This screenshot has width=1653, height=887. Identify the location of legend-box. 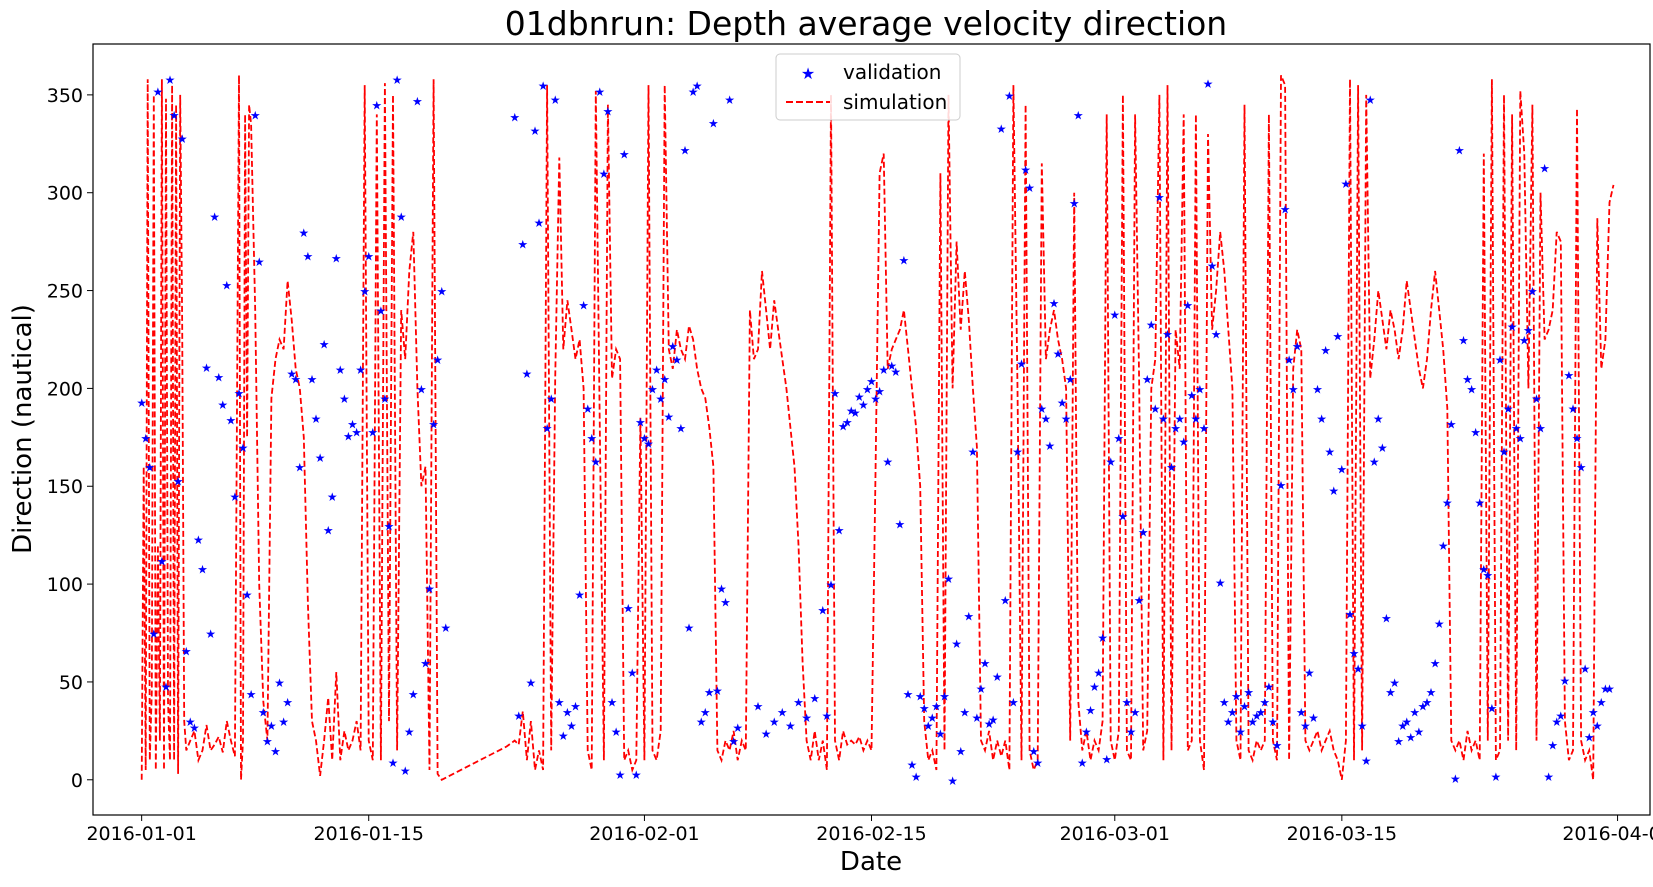
(868, 87).